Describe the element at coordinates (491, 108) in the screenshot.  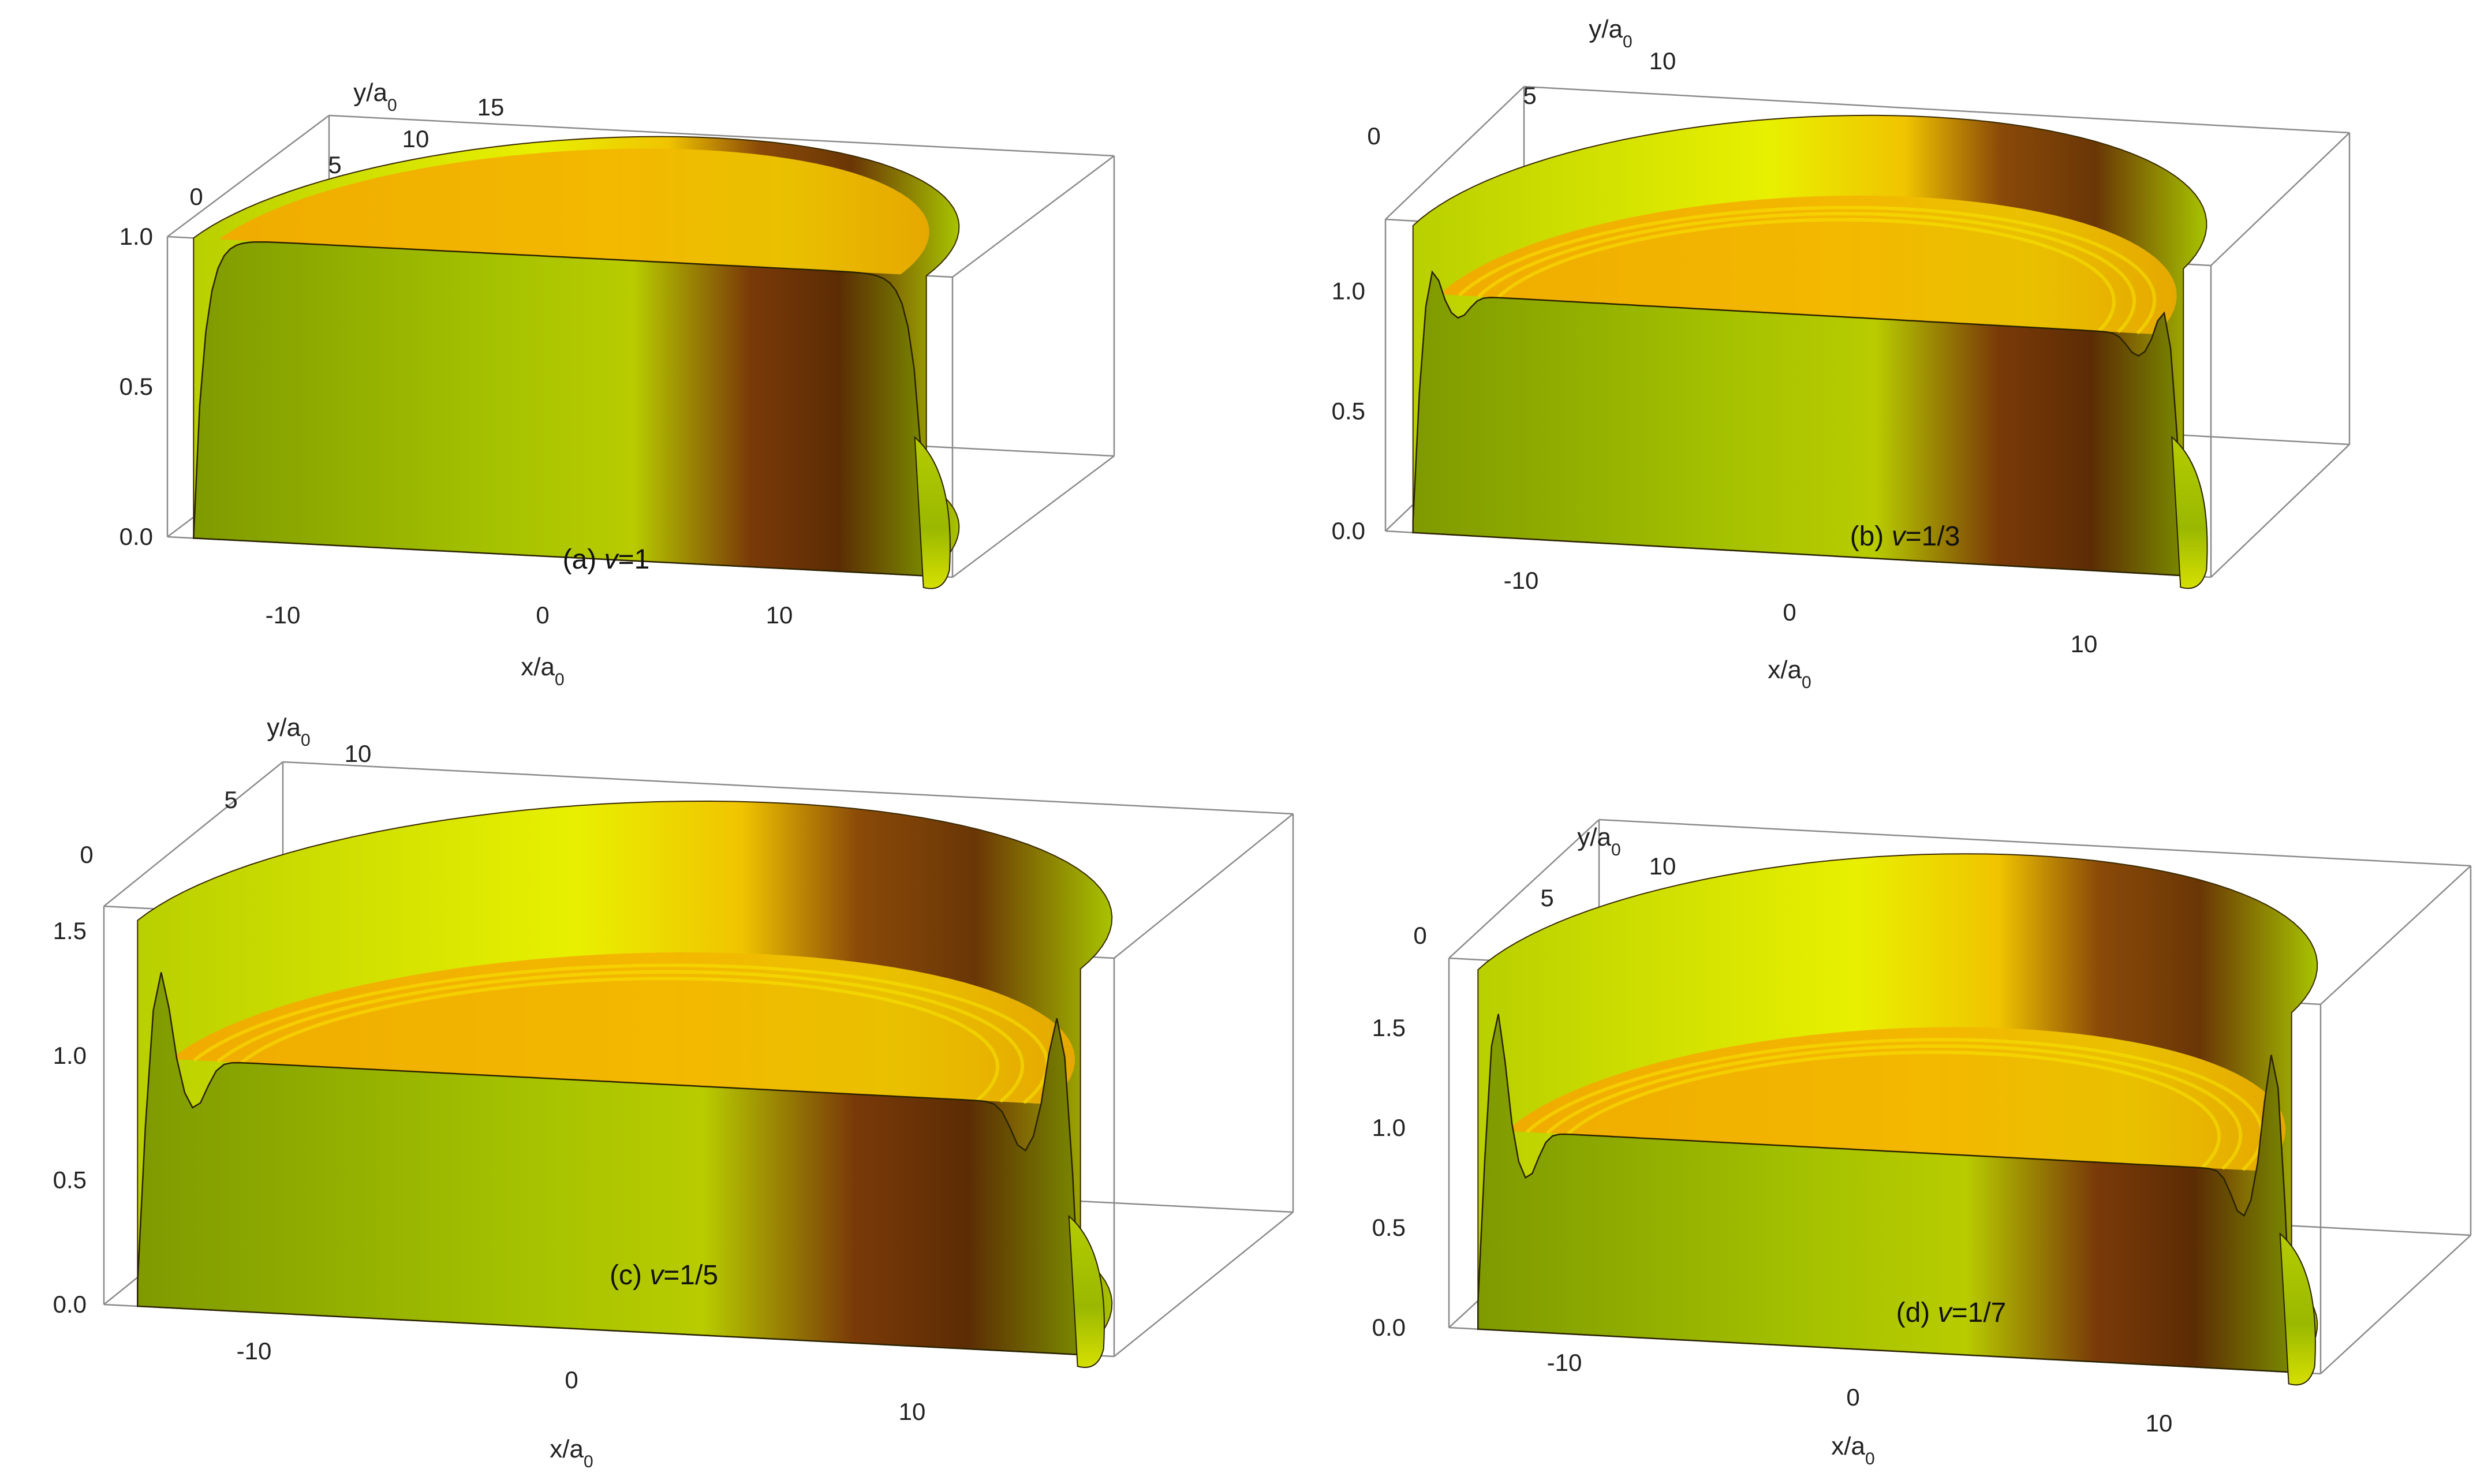
I see `y-tick-label: 15` at that location.